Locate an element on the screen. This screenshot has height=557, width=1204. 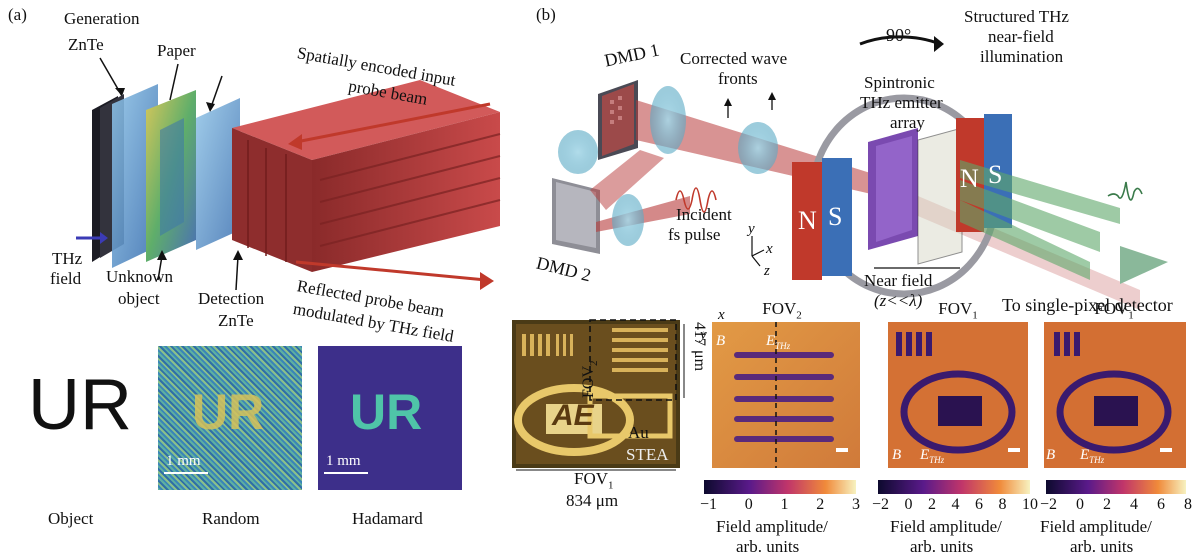
near-field-label-1: Near field is located at coordinates (898, 280).